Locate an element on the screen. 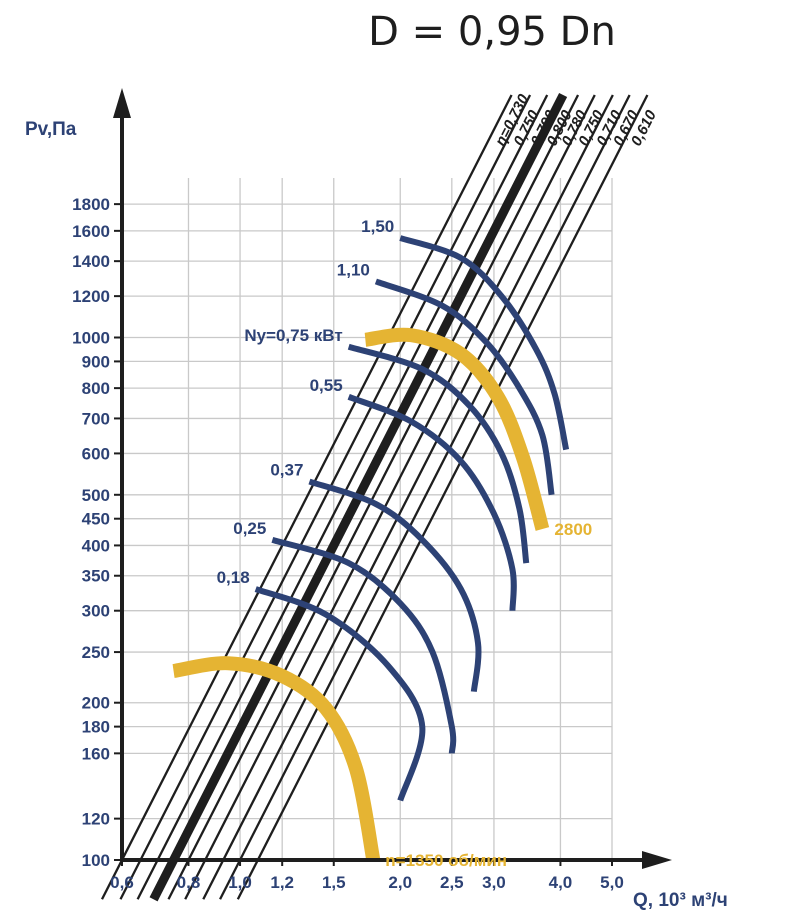 The image size is (788, 918). y-tick-label-16: 1200 is located at coordinates (91, 296).